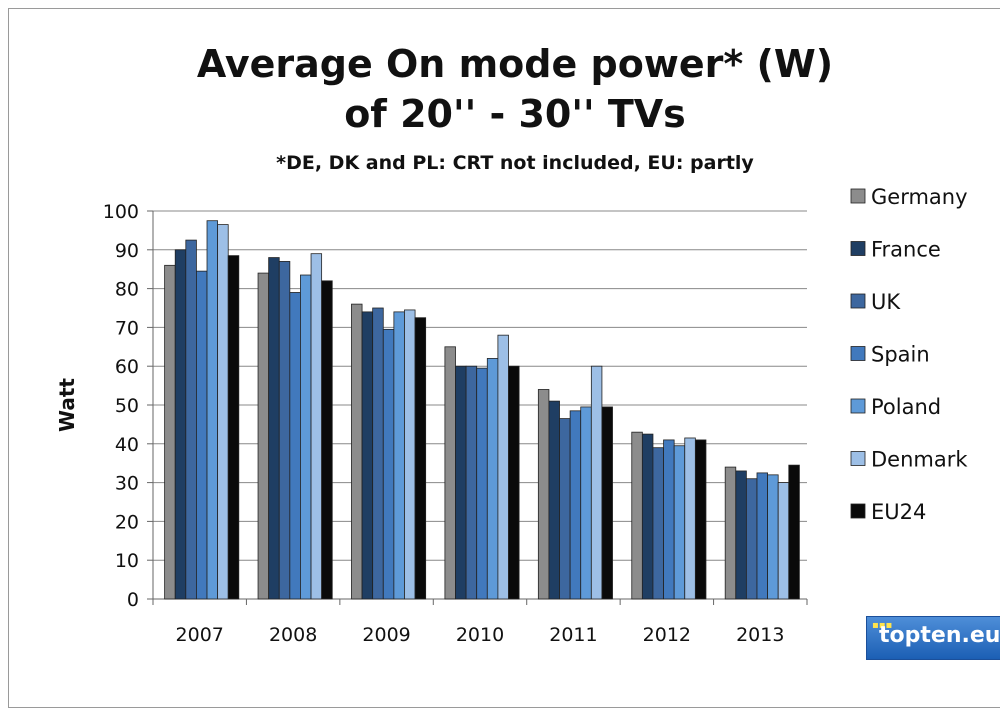  What do you see at coordinates (306, 437) in the screenshot?
I see `bar-poland-2008` at bounding box center [306, 437].